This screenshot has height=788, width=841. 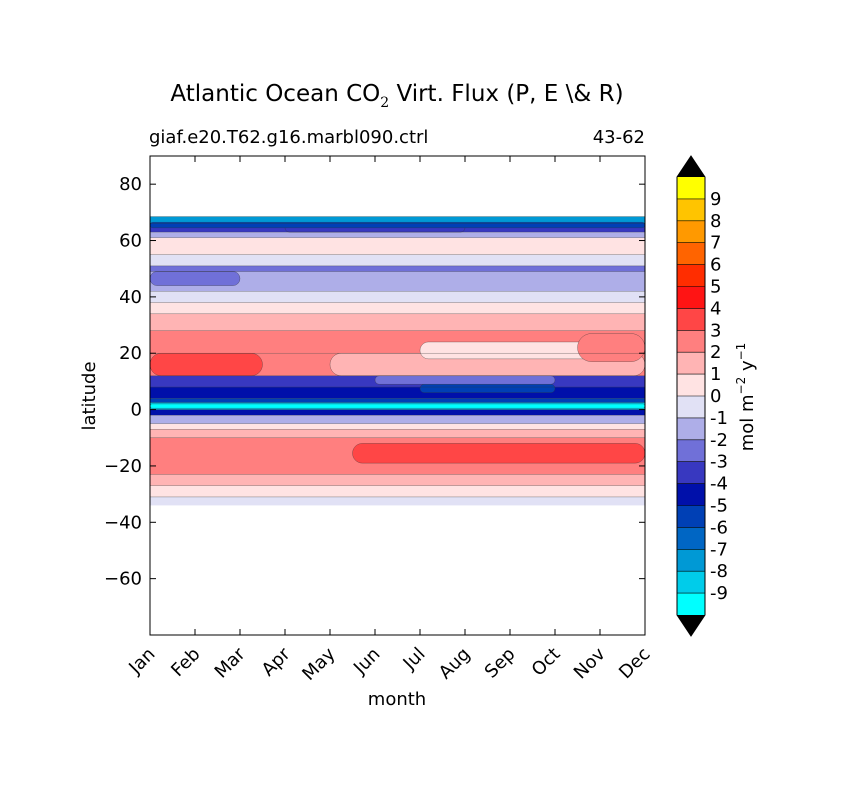 I want to click on colorbar-tick-label: 0, so click(x=715, y=396).